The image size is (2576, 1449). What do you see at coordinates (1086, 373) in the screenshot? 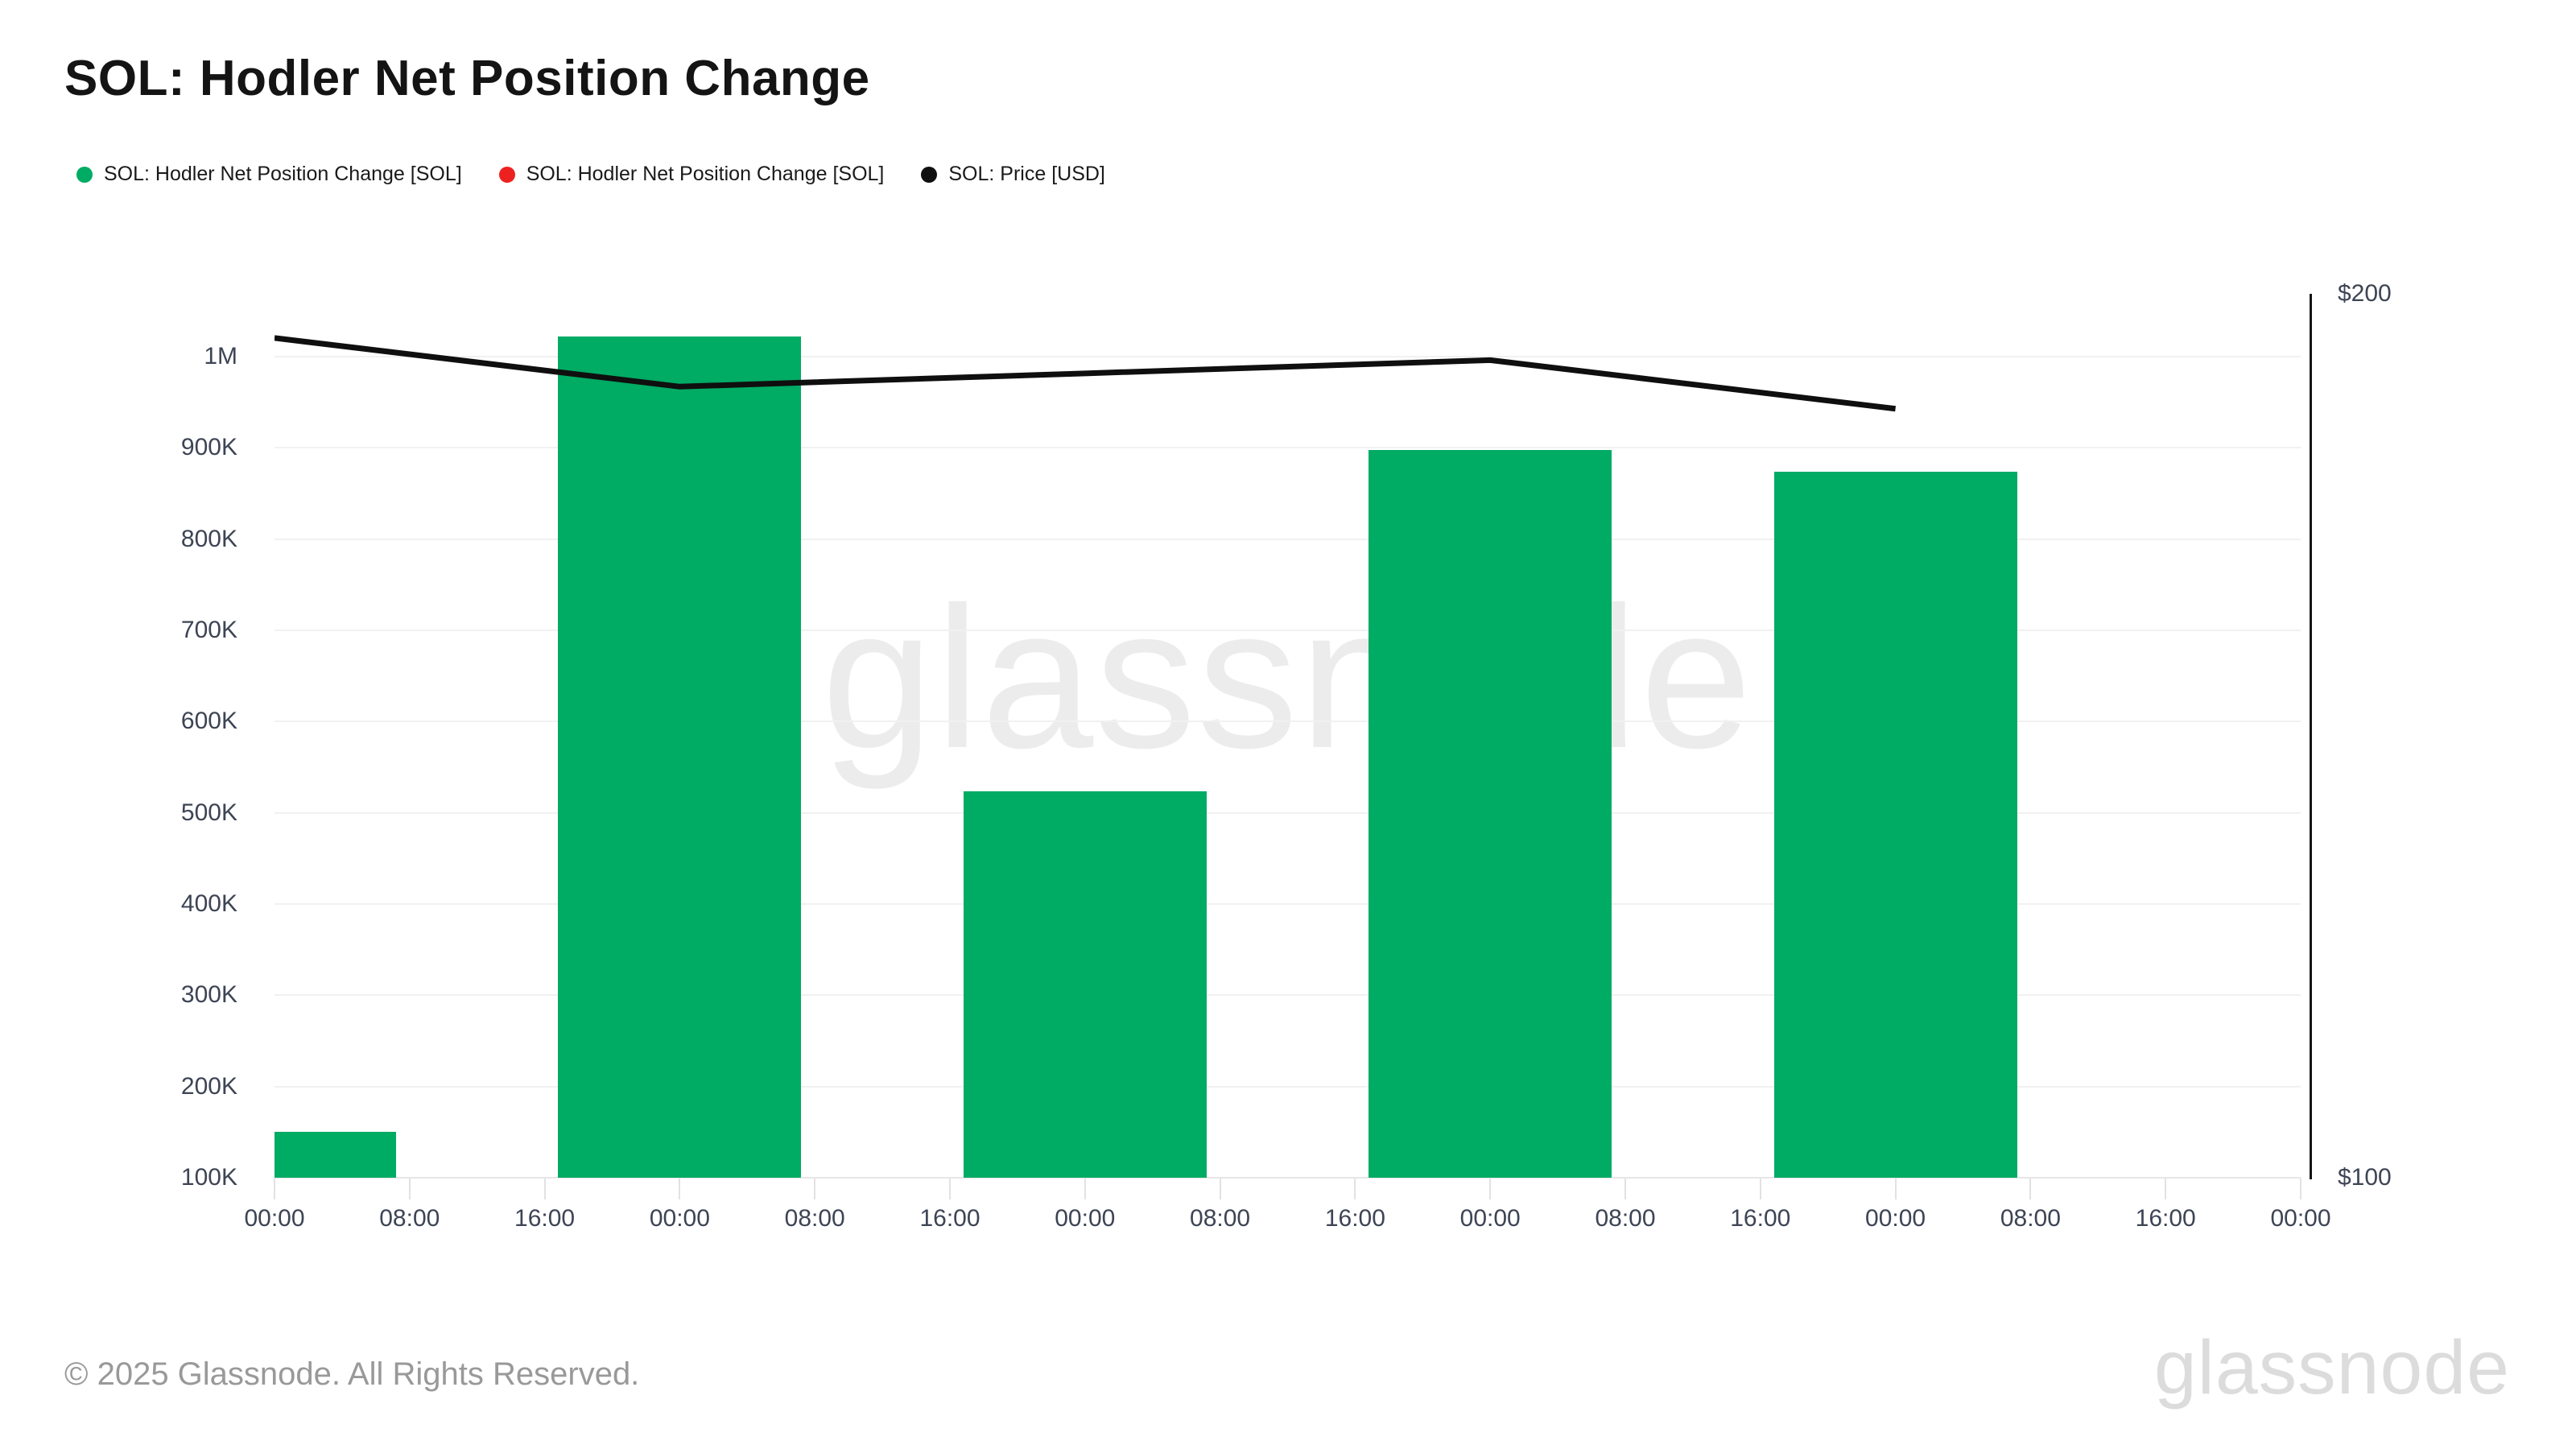
I see `price-line` at bounding box center [1086, 373].